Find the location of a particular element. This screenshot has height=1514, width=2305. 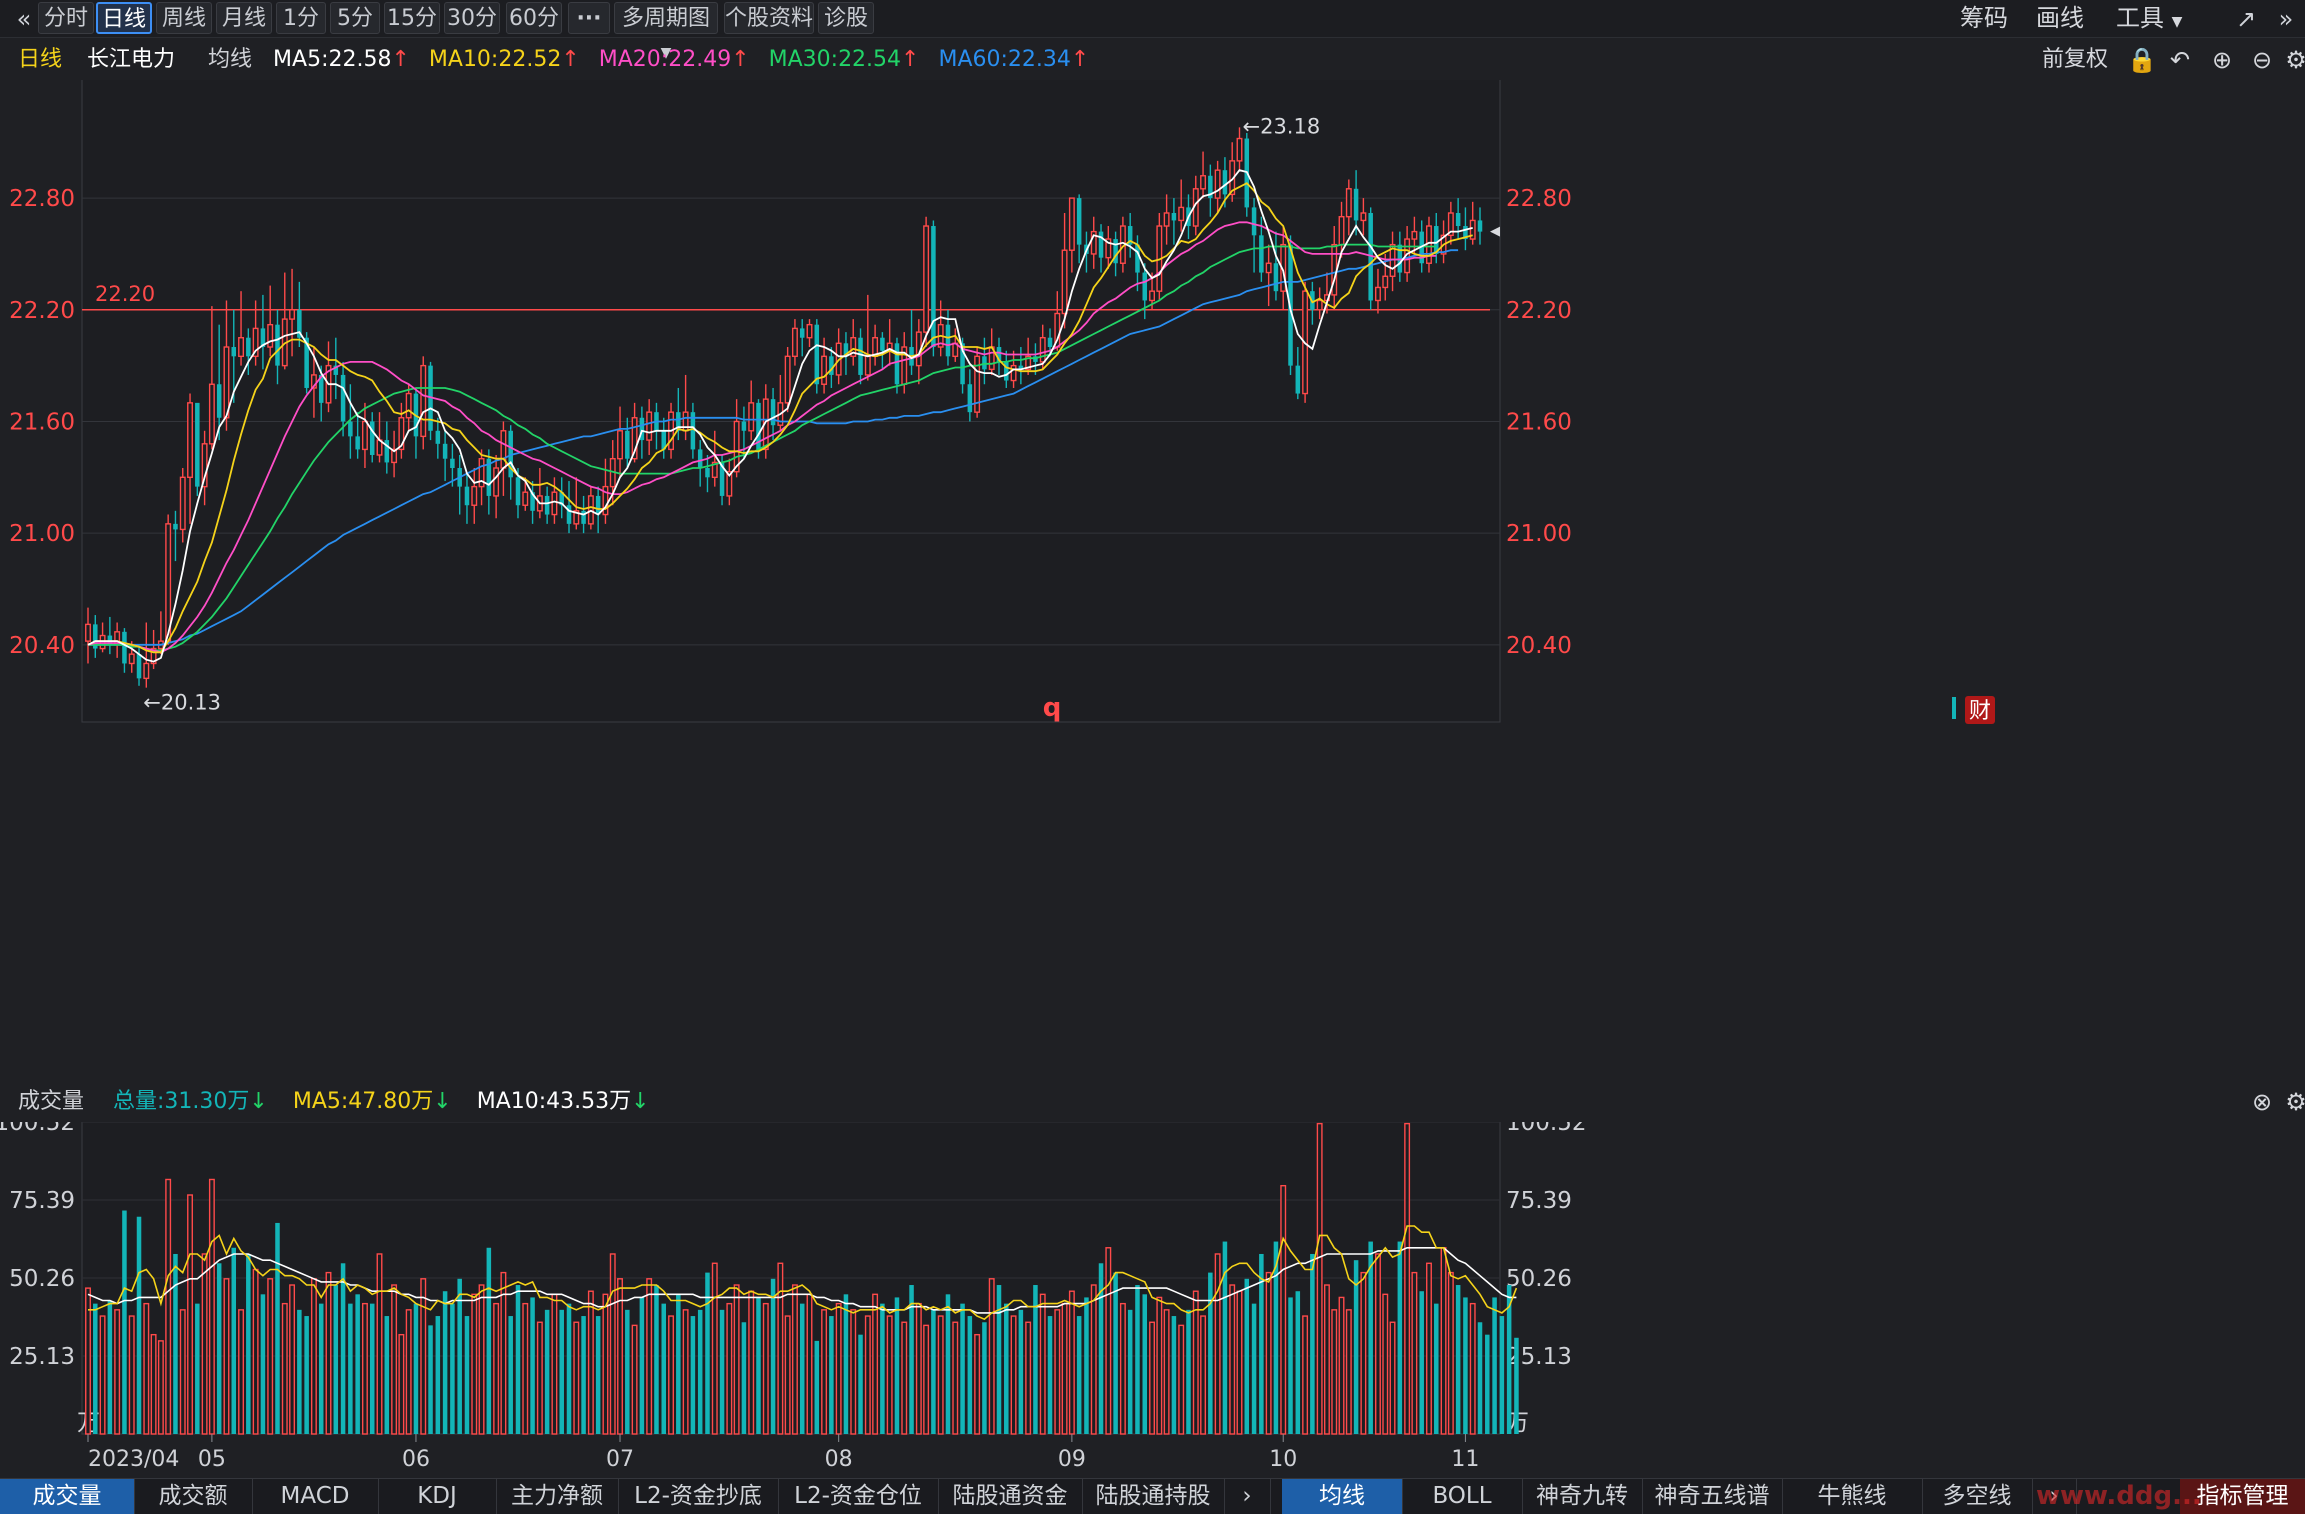

tab-magic-five: 神奇五线谱 is located at coordinates (1712, 1496).